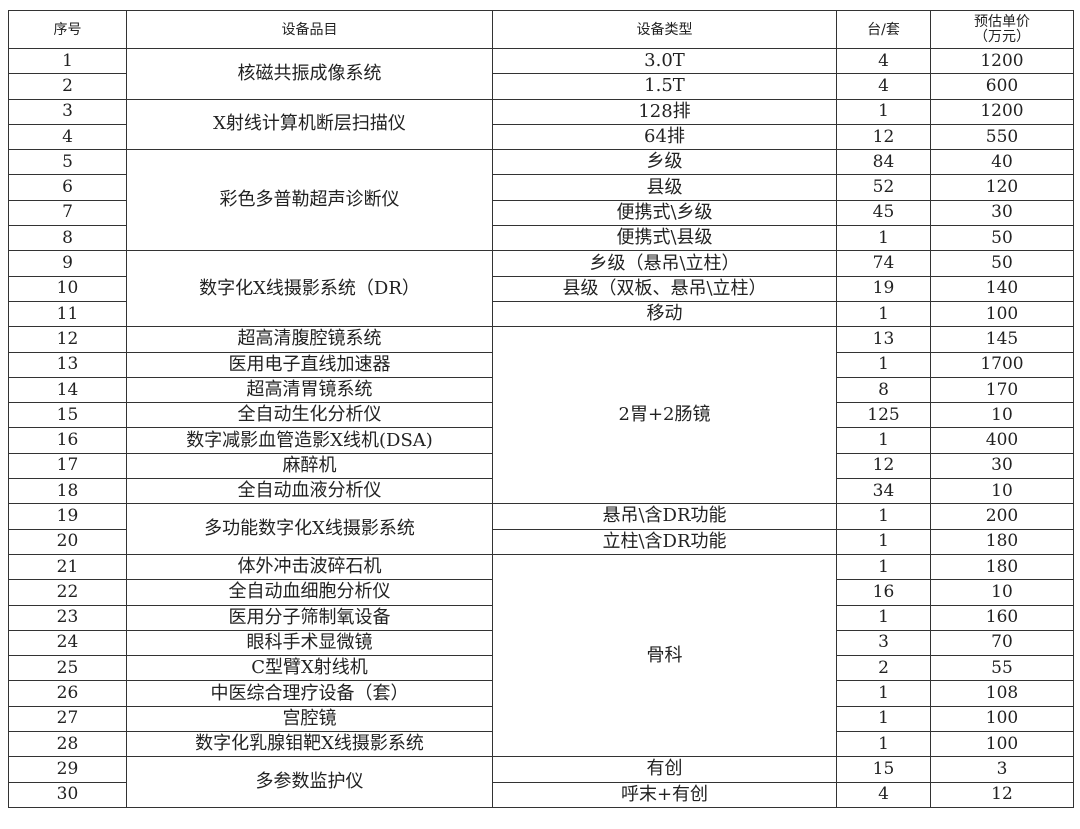 Image resolution: width=1080 pixels, height=829 pixels. I want to click on unit-price: 40, so click(1002, 162).